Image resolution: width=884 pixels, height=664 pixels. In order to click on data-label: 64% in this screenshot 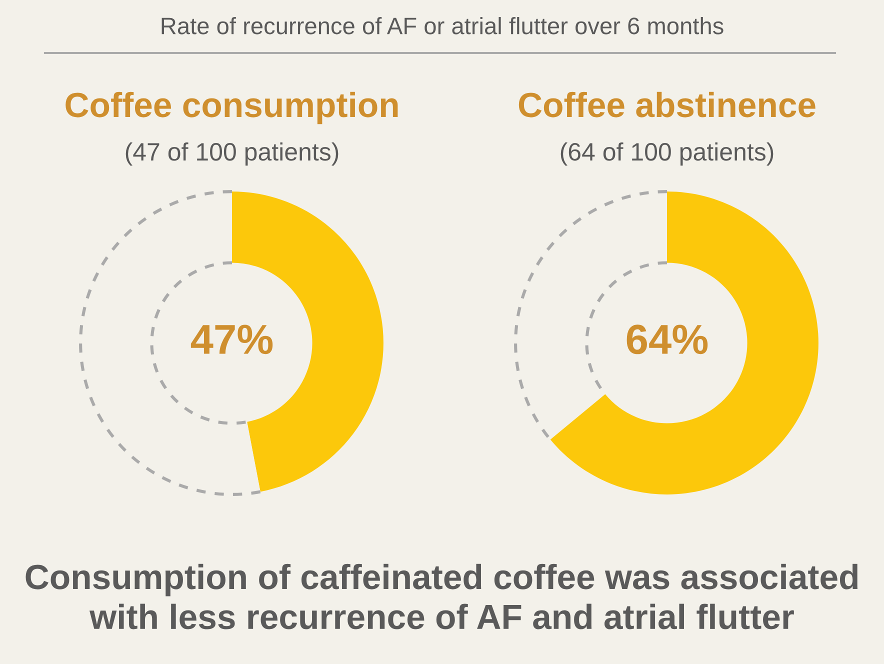, I will do `click(667, 339)`.